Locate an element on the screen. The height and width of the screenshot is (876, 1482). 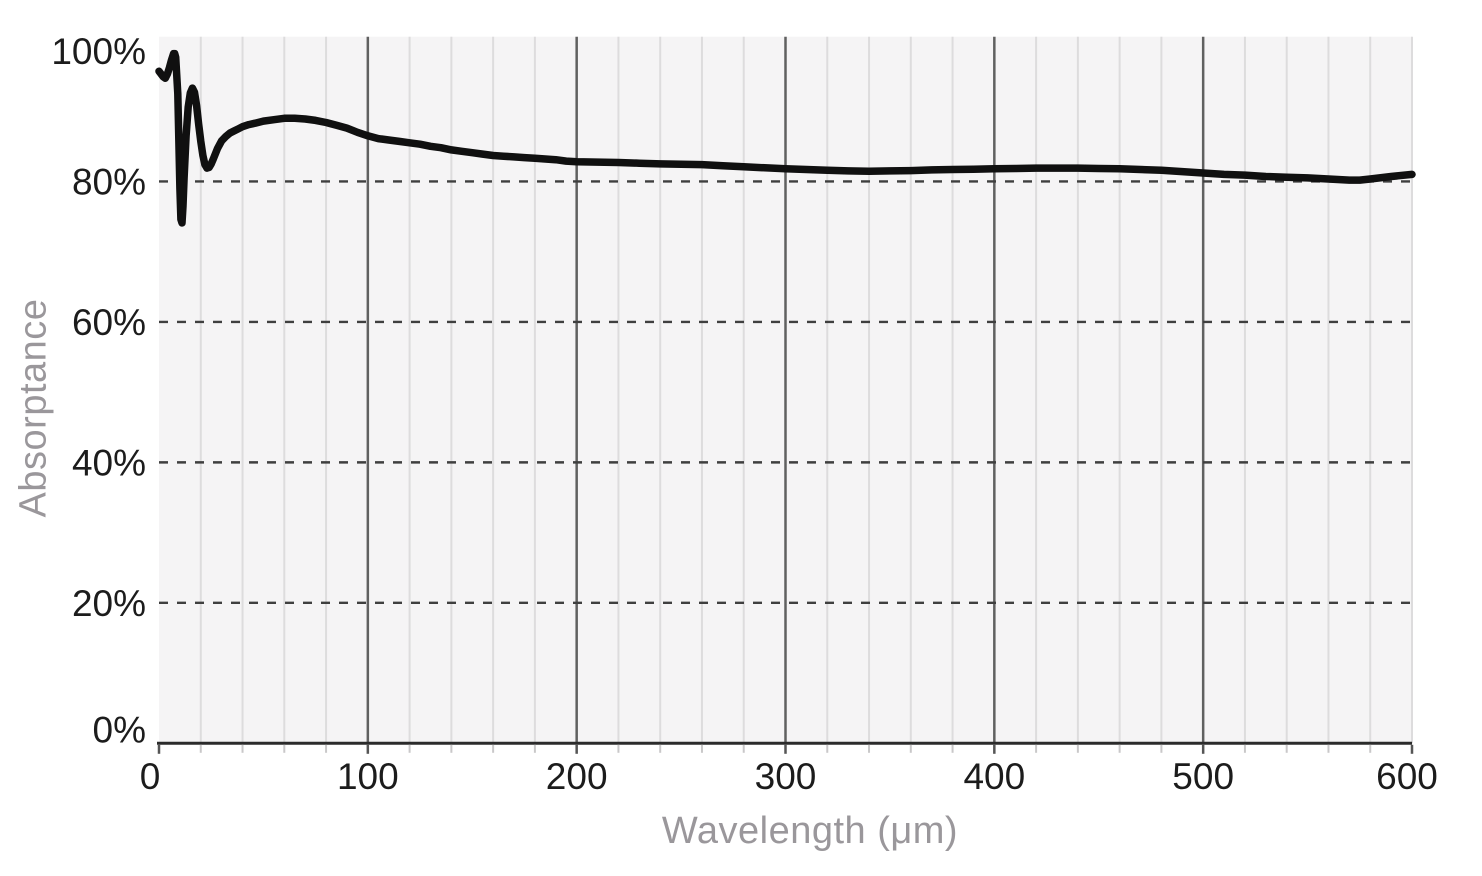
x-tick-label: 300 is located at coordinates (786, 776).